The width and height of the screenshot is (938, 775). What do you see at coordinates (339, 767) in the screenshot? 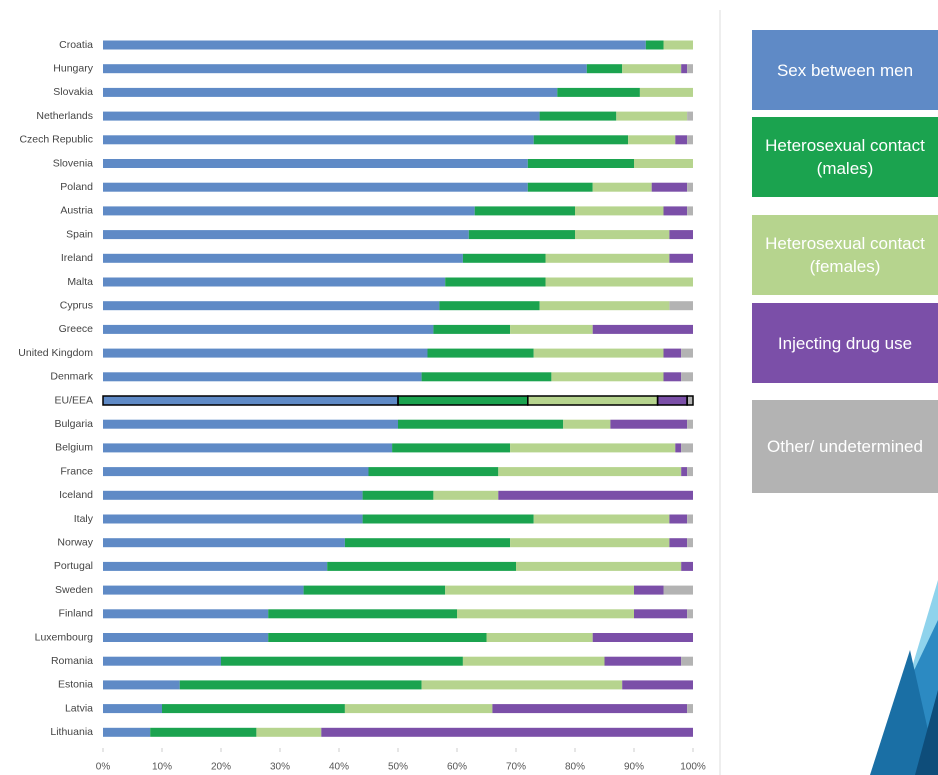
I see `x-tick-label: 40%` at bounding box center [339, 767].